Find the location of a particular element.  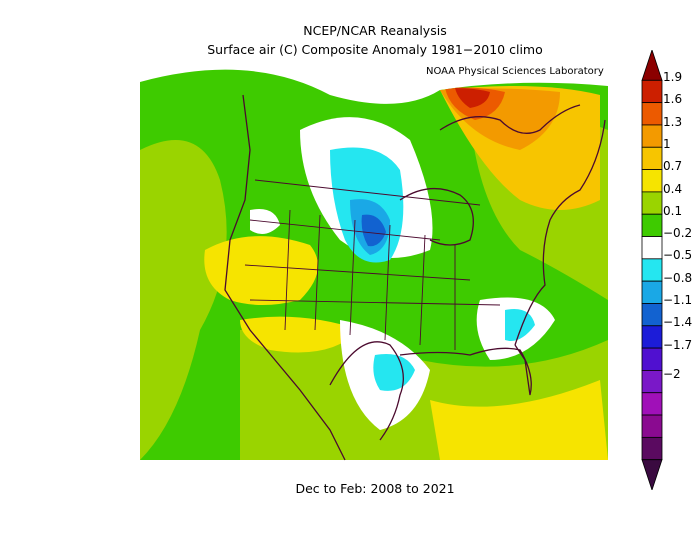

field-cyan-texas is located at coordinates (394, 372).